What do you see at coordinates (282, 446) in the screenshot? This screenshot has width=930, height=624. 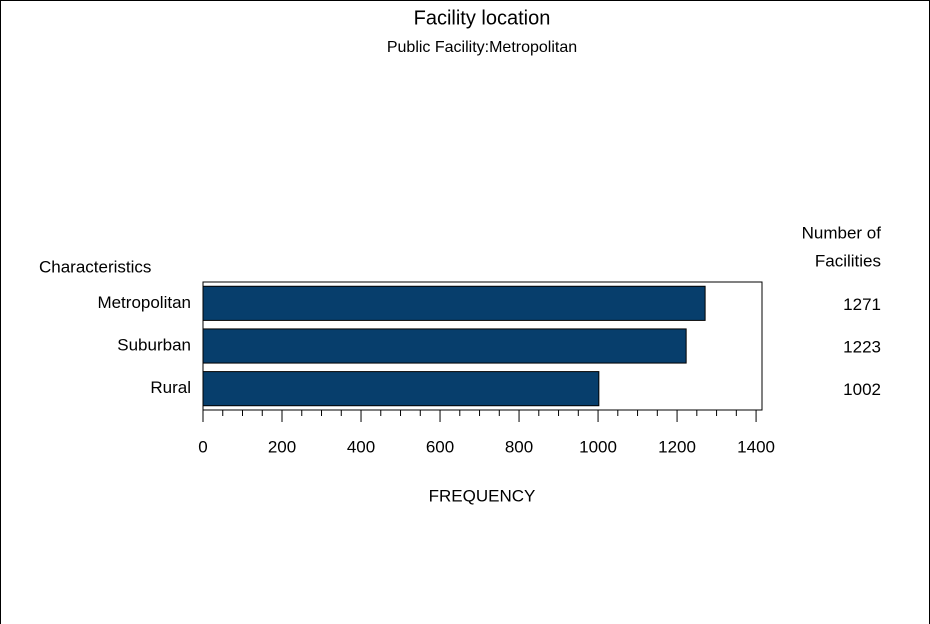 I see `x-tick-label: 200` at bounding box center [282, 446].